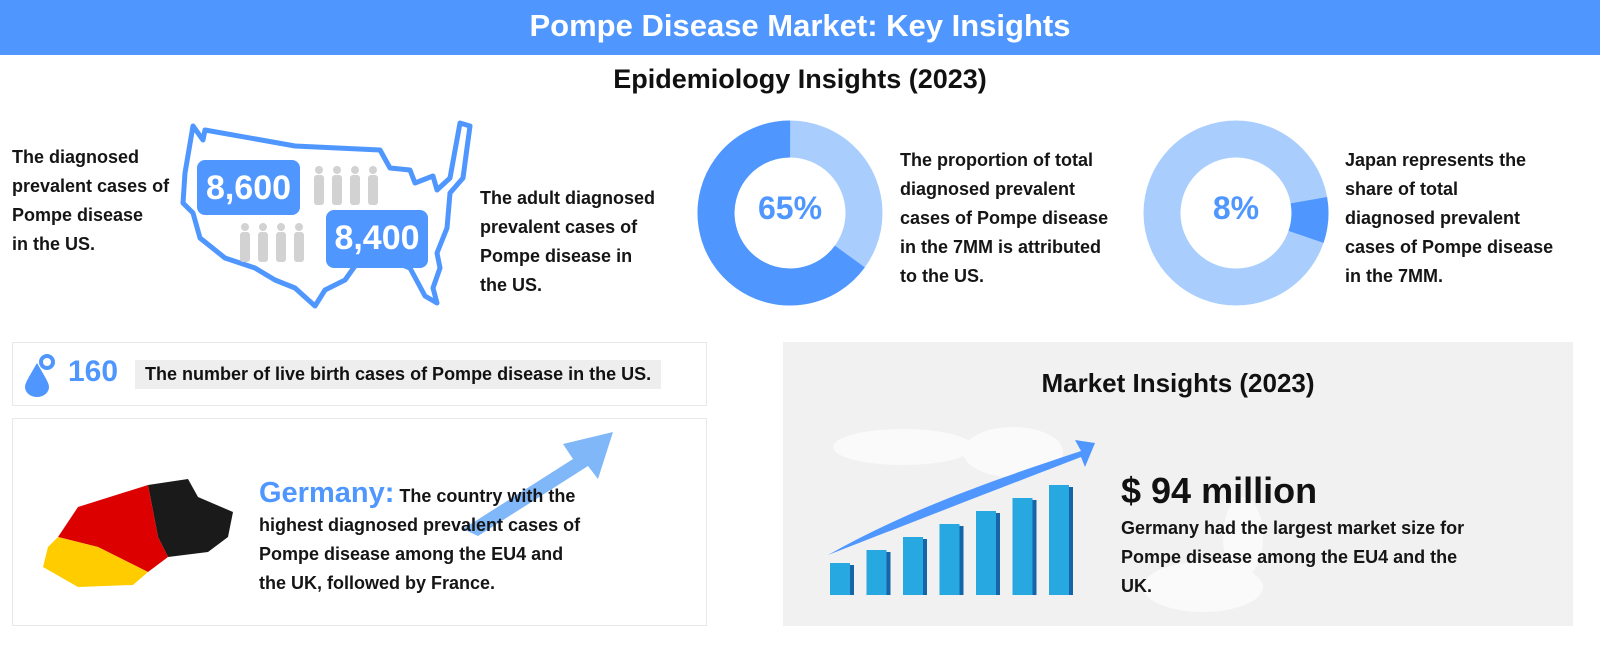  Describe the element at coordinates (790, 208) in the screenshot. I see `us-share-value: 65%` at that location.